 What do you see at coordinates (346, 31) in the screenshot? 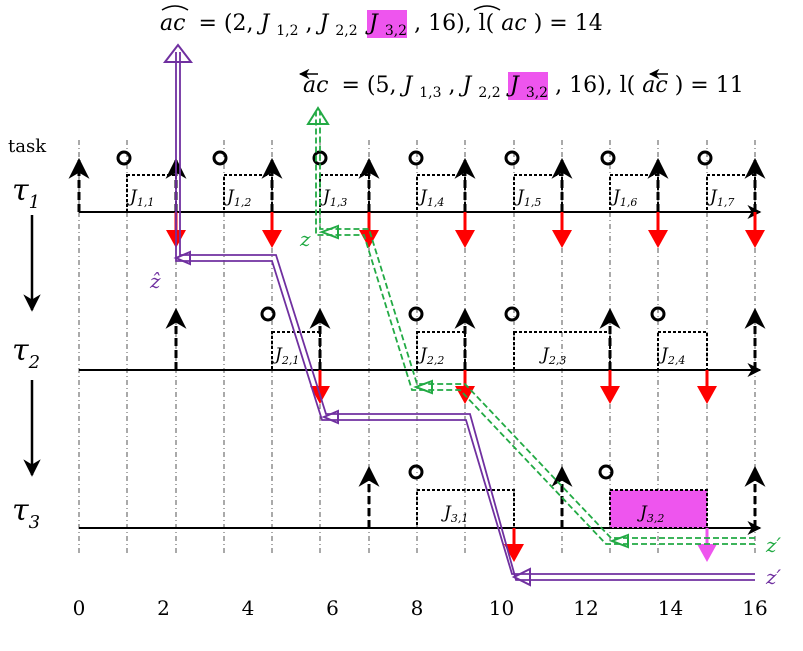
I see `formula1-jb-sub: 2,2` at bounding box center [346, 31].